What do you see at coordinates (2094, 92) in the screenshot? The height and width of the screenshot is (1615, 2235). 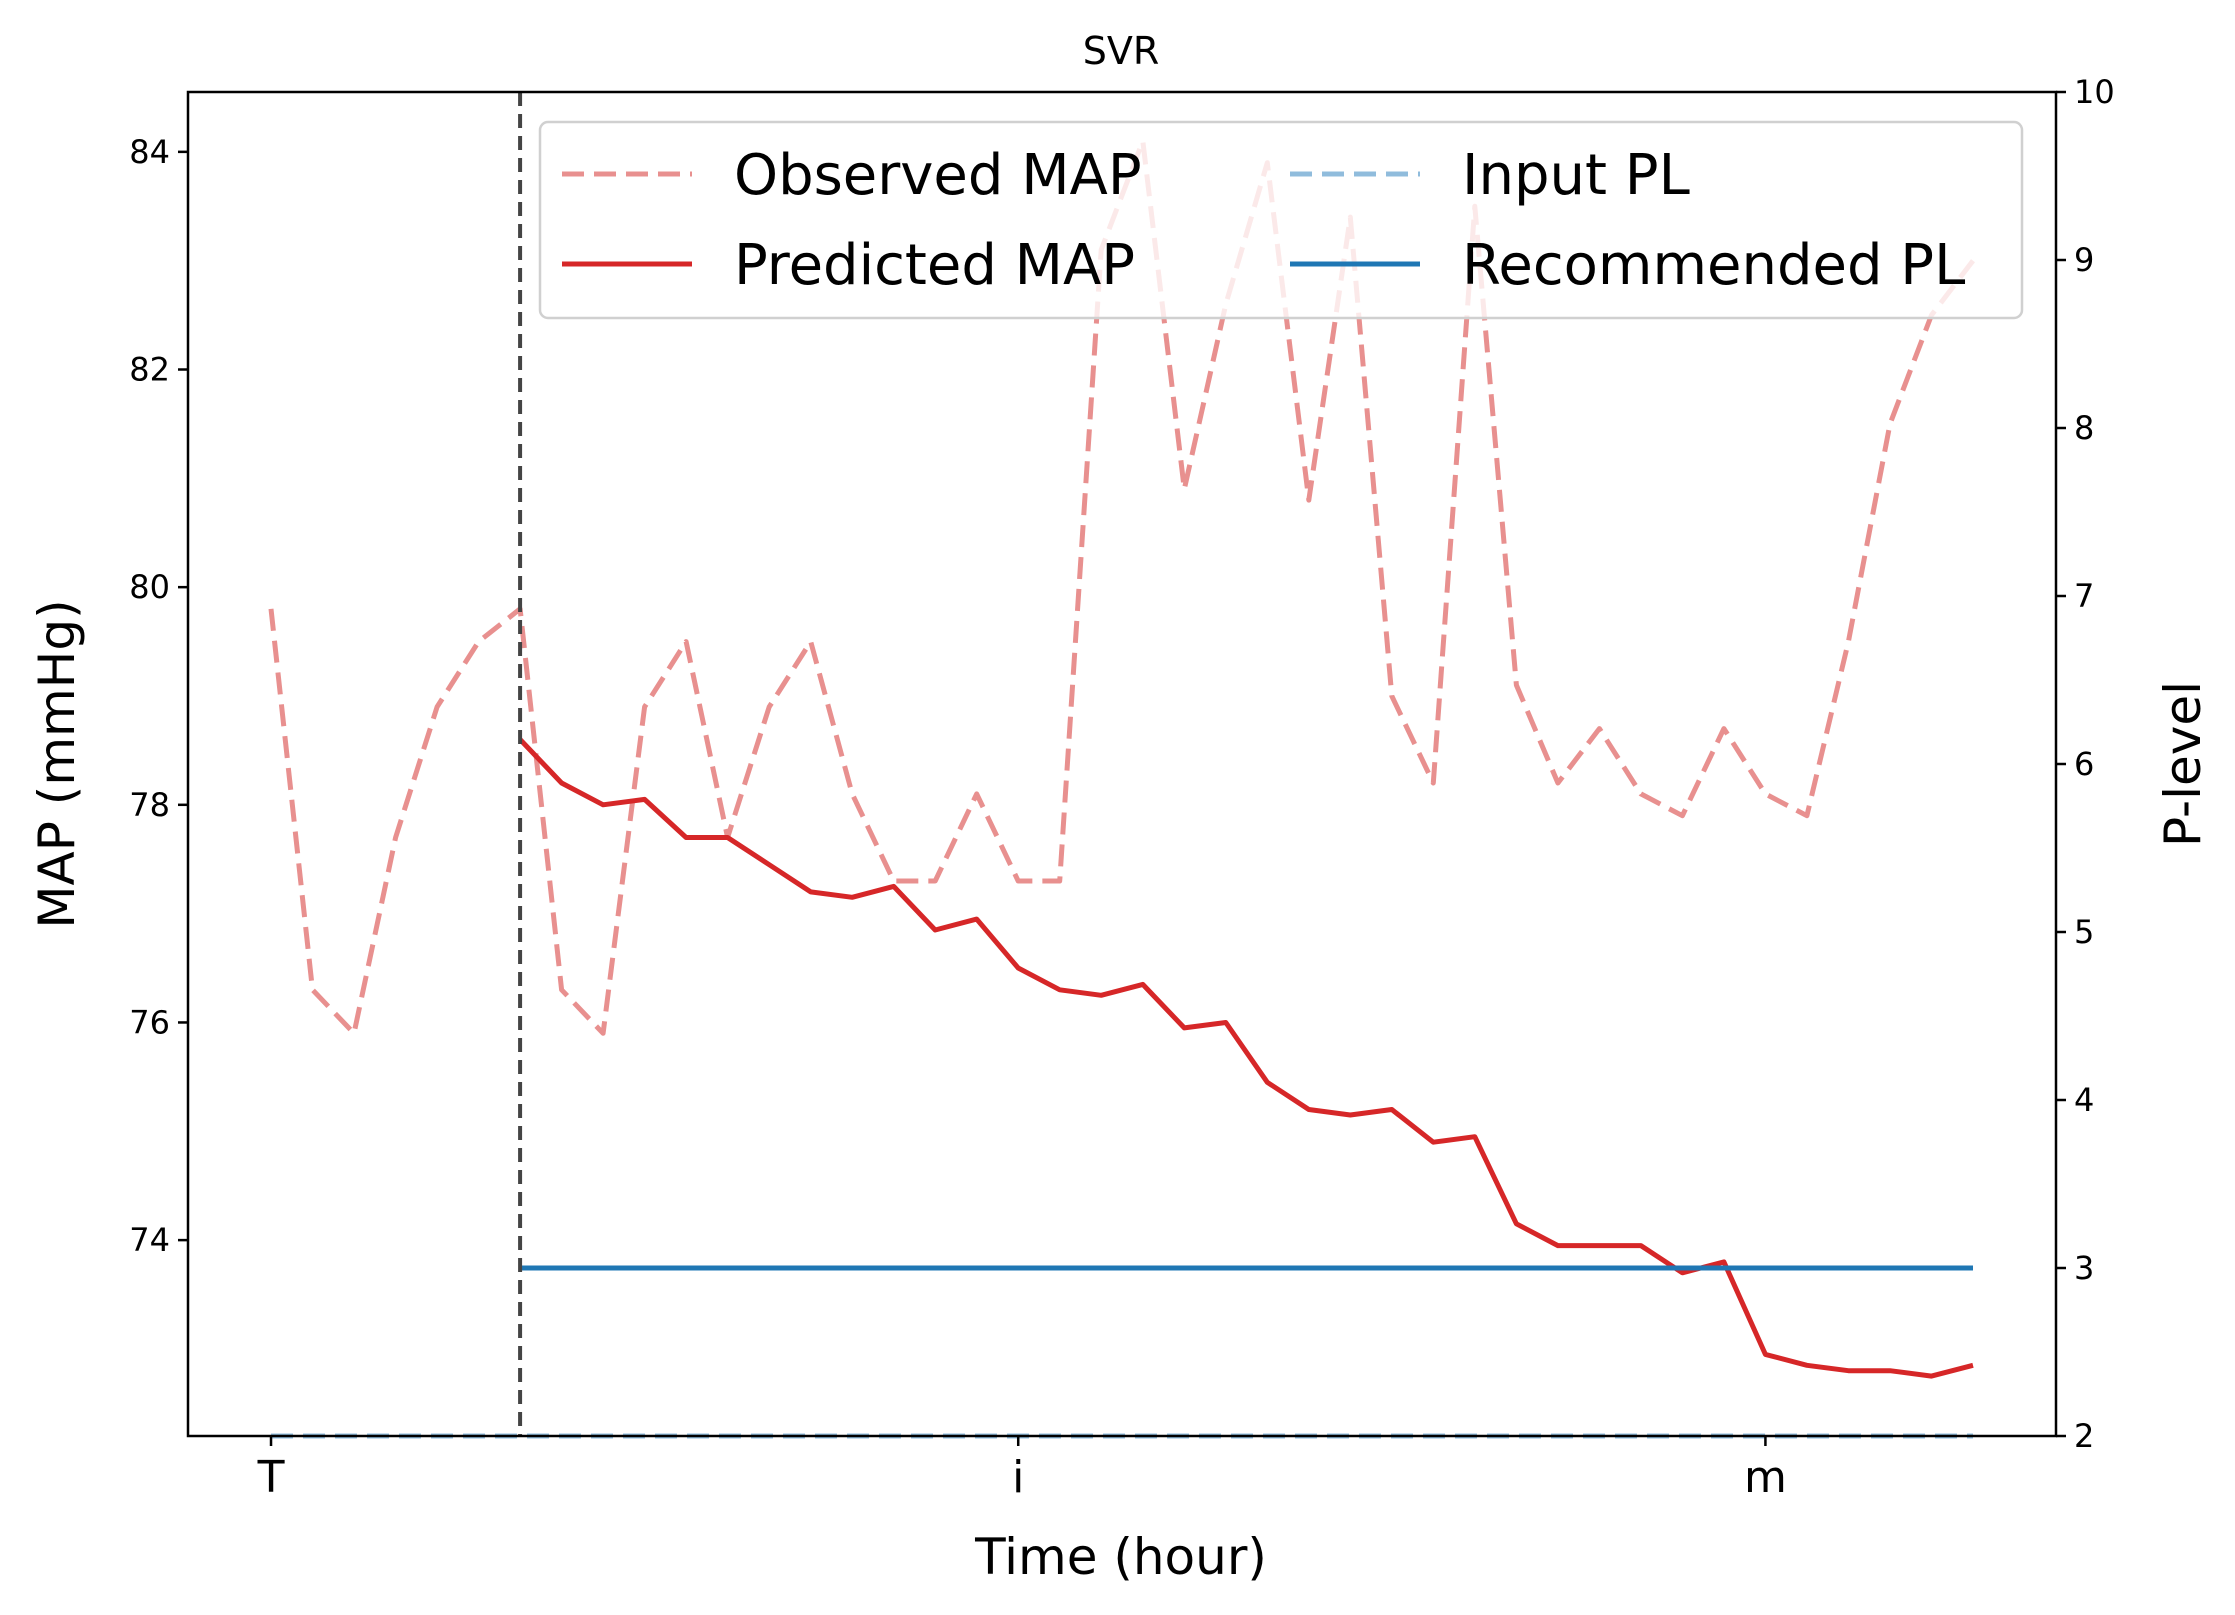 I see `y2-tick-label: 10` at bounding box center [2094, 92].